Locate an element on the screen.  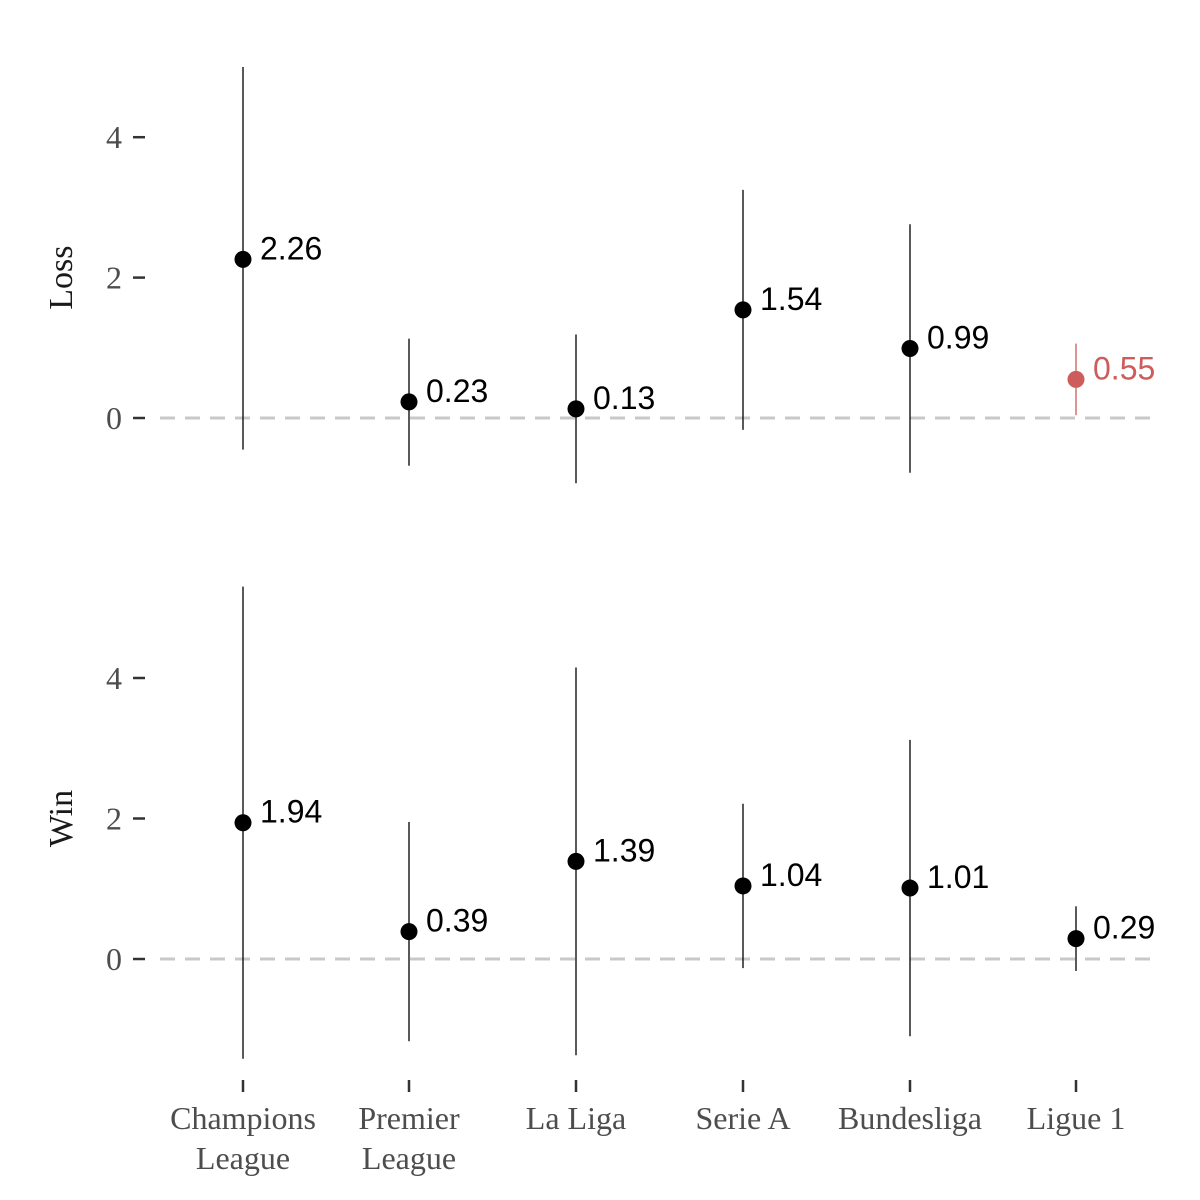
data-label: 1.01 is located at coordinates (958, 877).